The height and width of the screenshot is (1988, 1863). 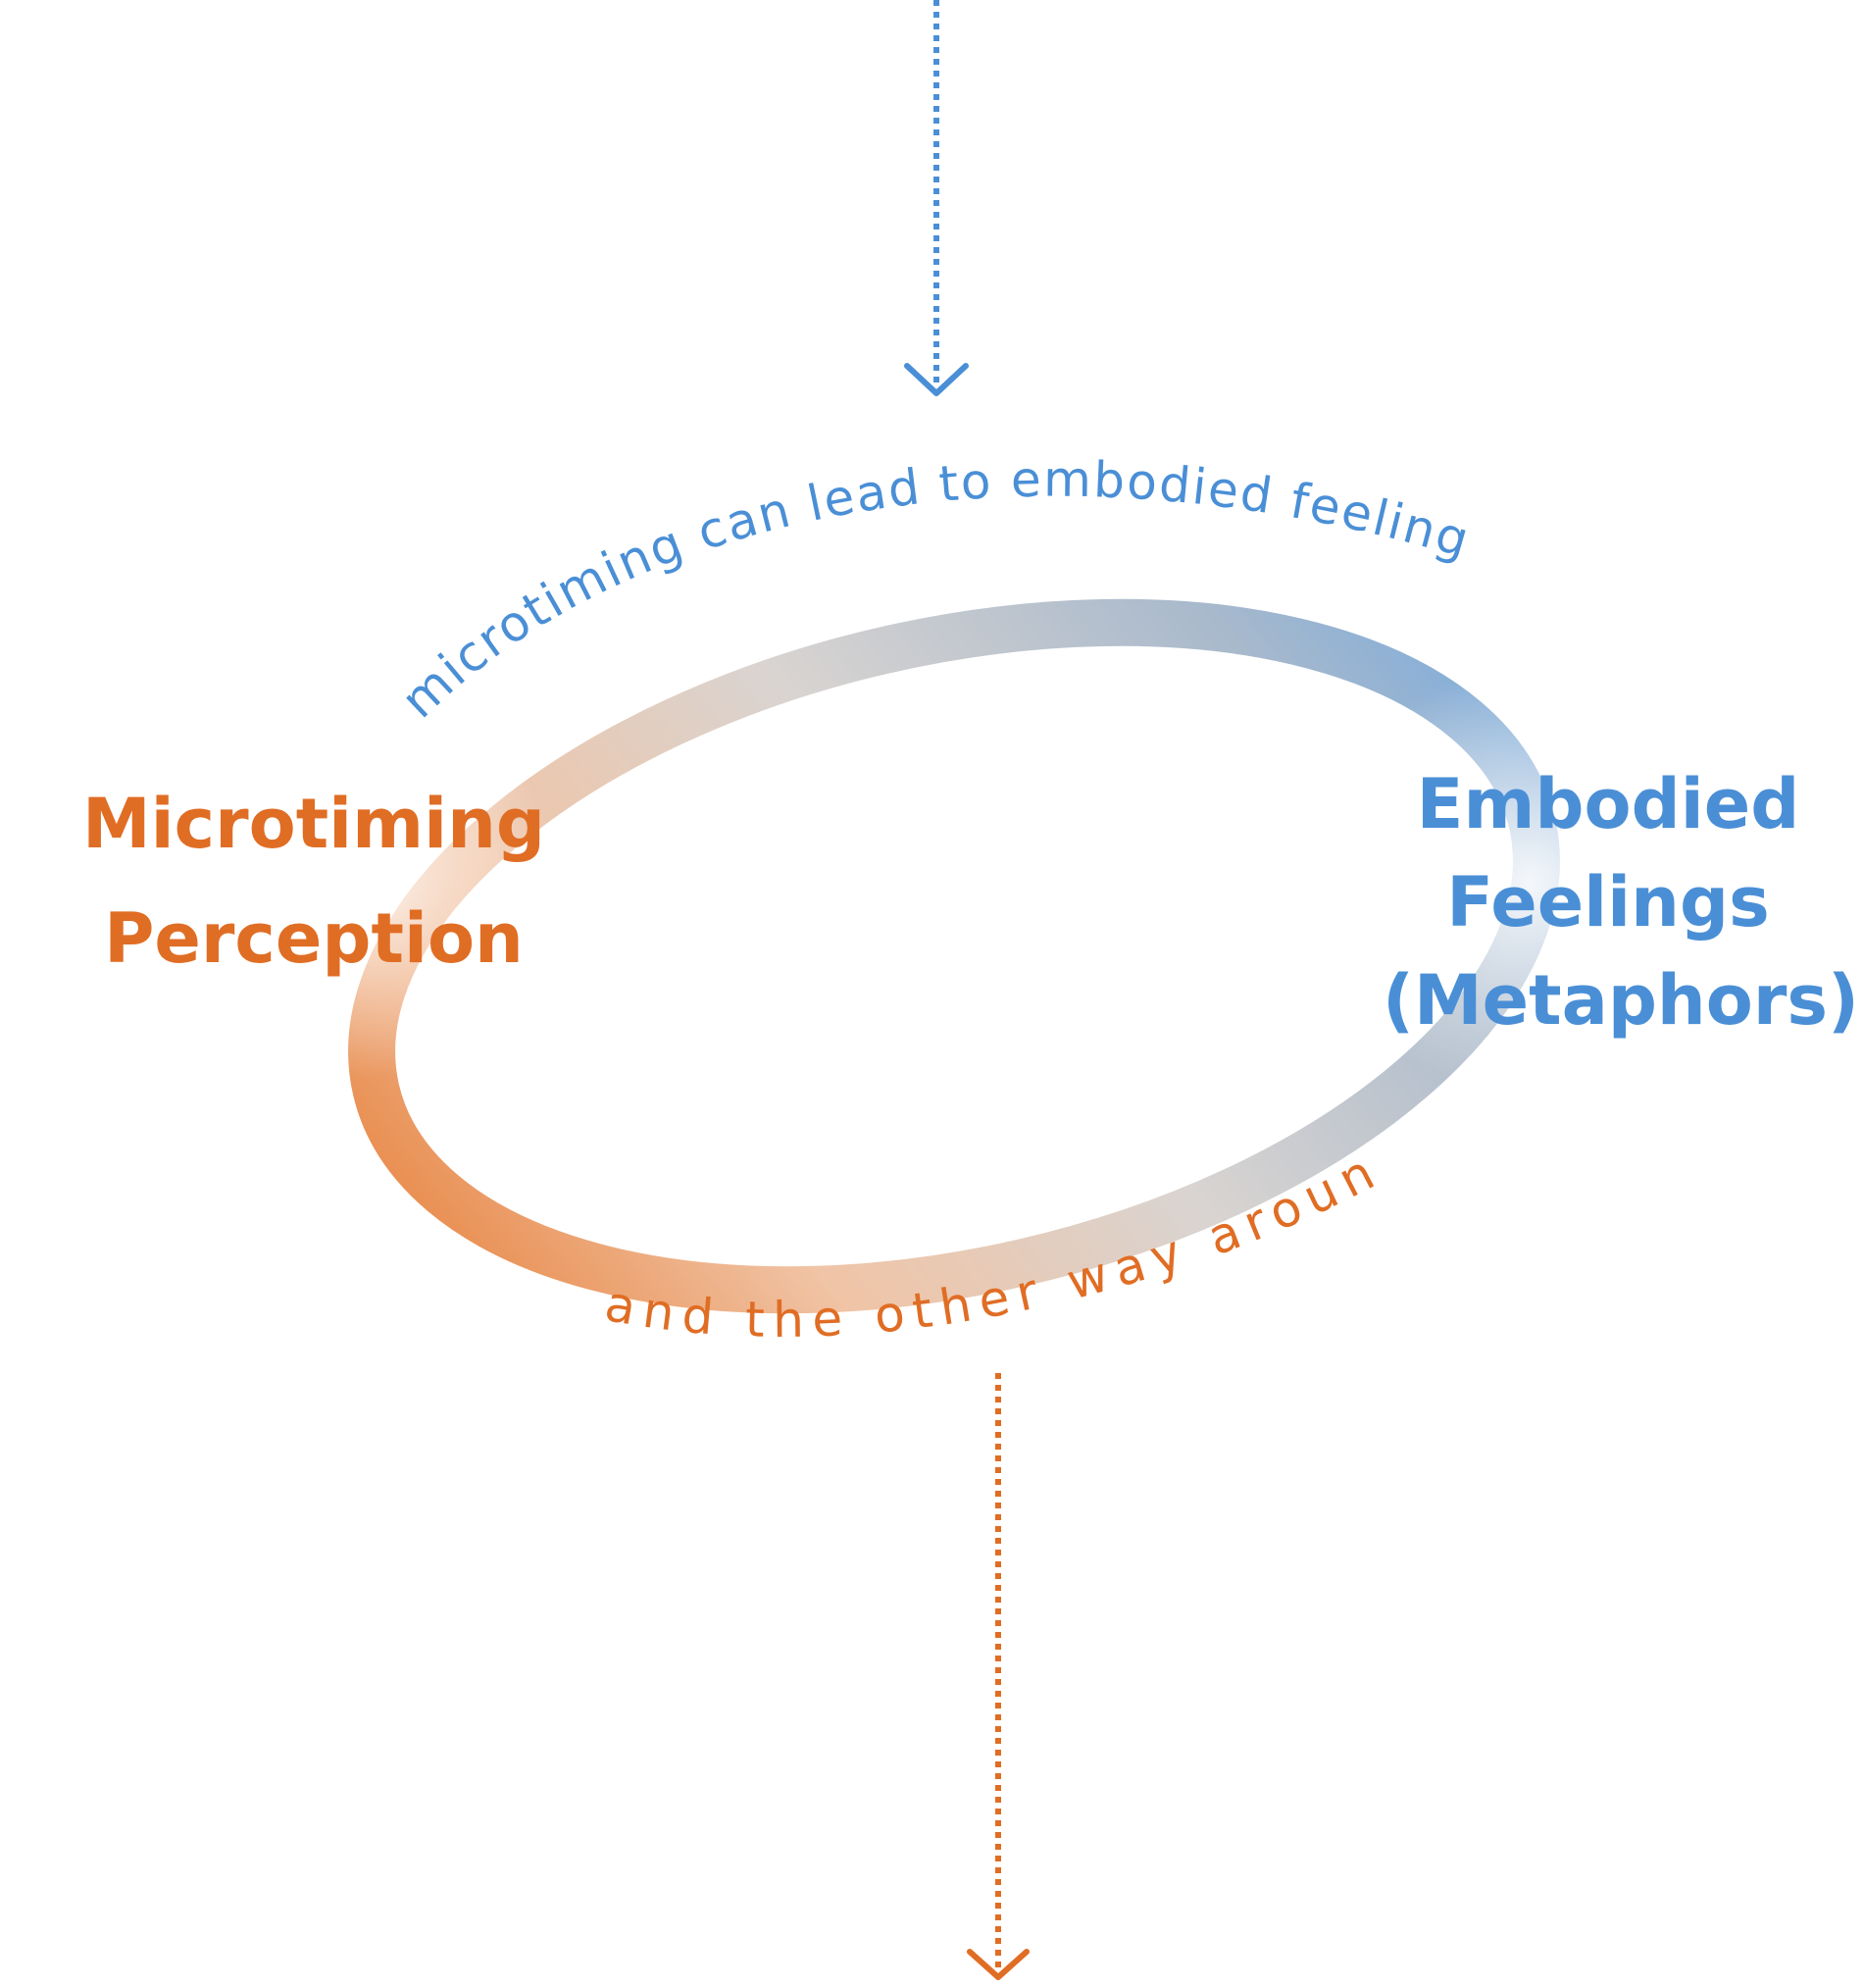 I want to click on node-embodied-feelings: Embodied Feelings (Metaphors), so click(x=1622, y=914).